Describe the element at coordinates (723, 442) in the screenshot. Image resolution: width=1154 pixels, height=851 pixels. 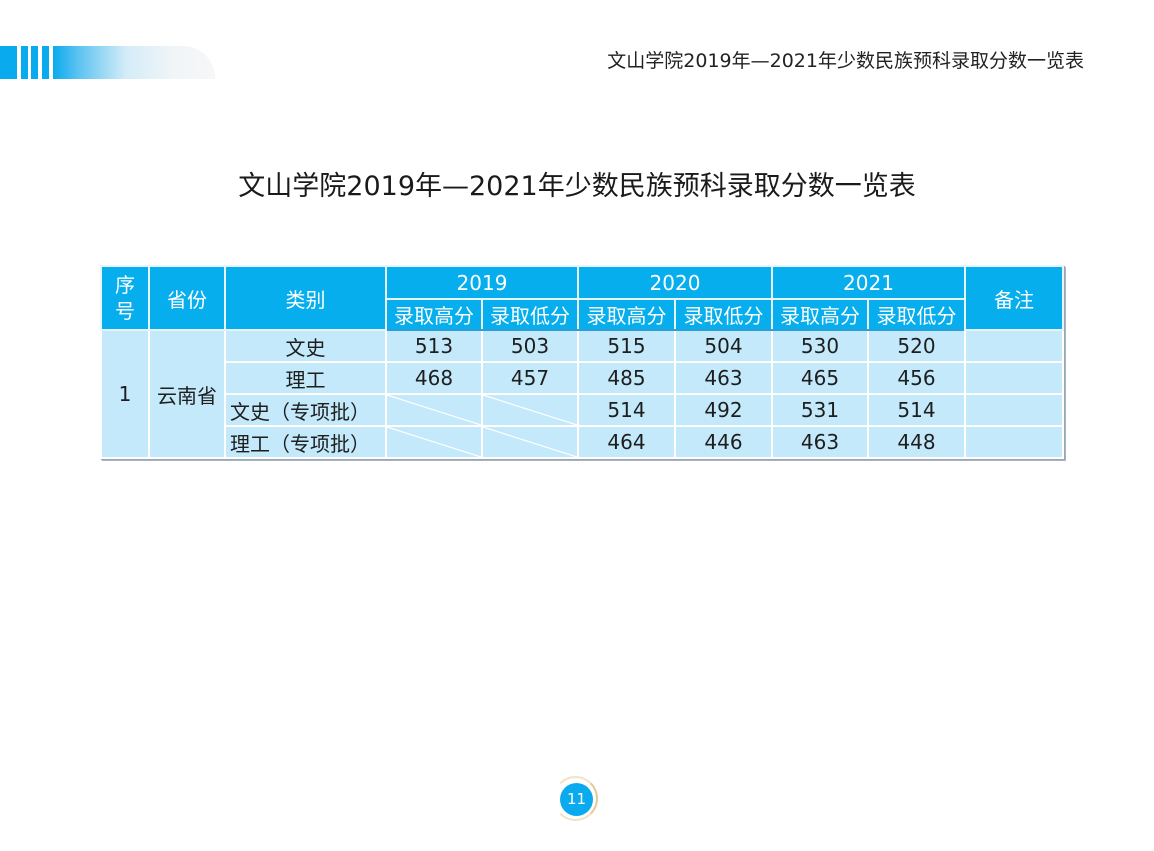
I see `cell-2020-low: 446` at that location.